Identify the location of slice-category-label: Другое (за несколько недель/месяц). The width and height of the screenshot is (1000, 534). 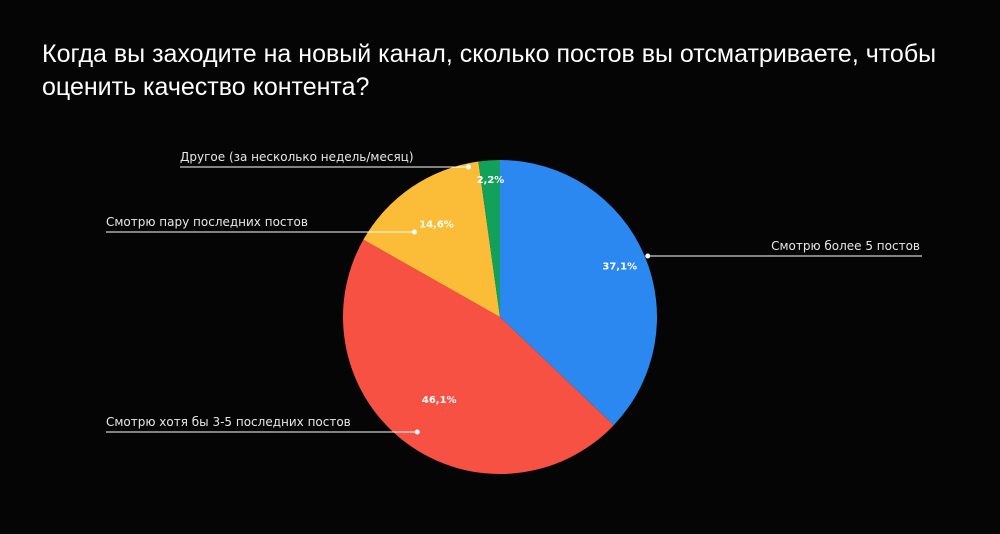
(297, 157).